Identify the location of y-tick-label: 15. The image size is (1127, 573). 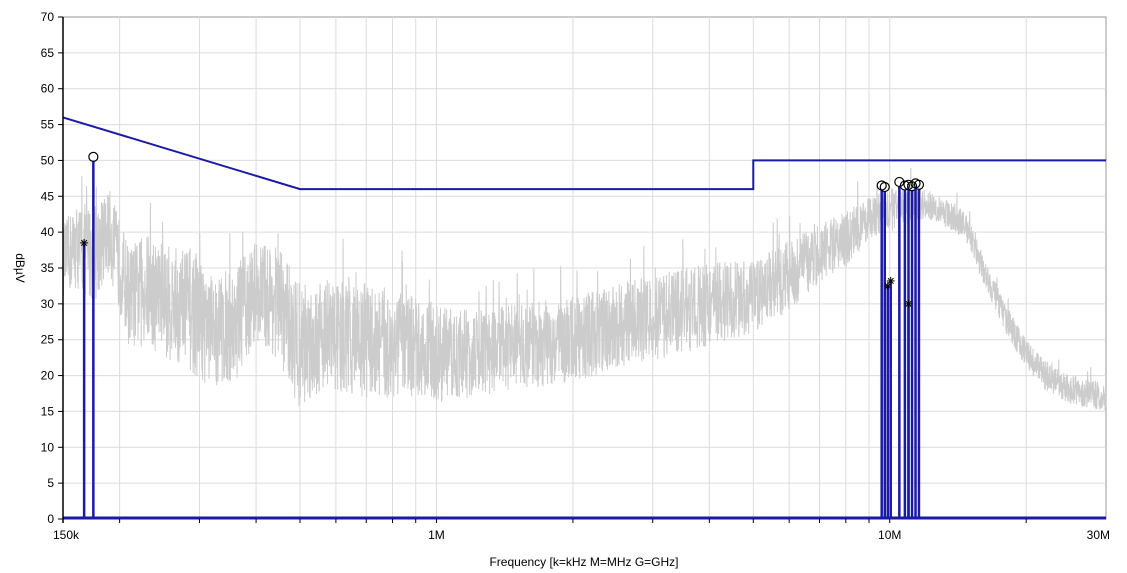
(48, 411).